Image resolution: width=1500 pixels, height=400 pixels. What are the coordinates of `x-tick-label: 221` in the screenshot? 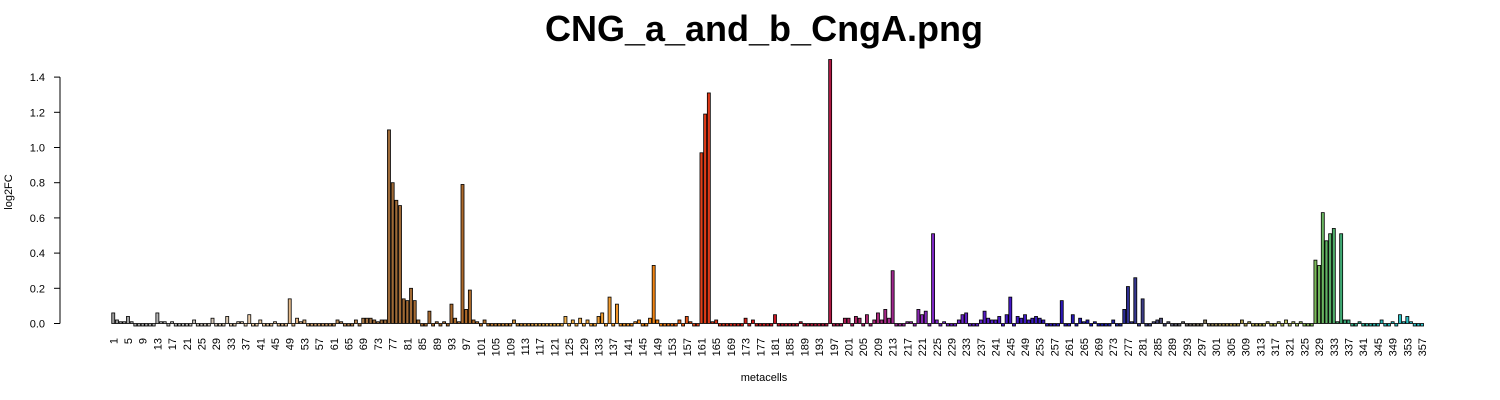 It's located at (923, 347).